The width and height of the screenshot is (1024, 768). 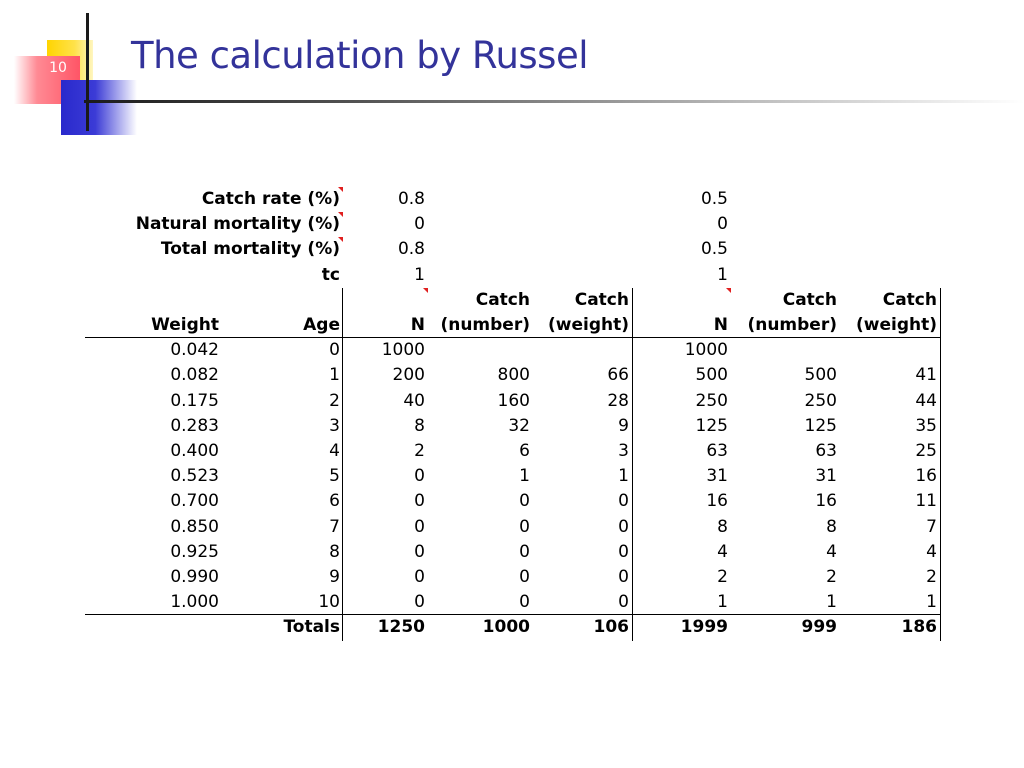 I want to click on table-cell-n-b: 63, so click(x=717, y=451).